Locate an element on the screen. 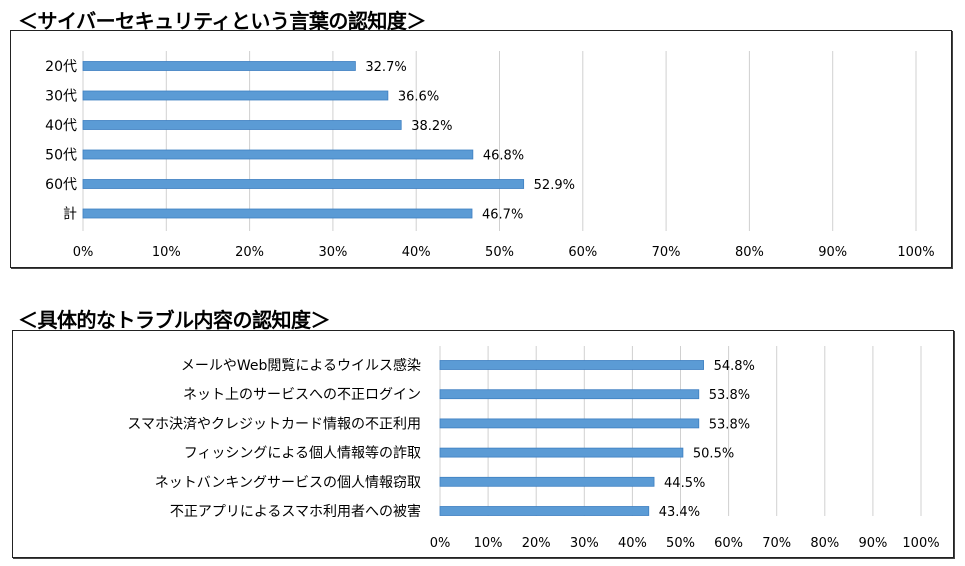 The width and height of the screenshot is (965, 566). data-label: 50.5% is located at coordinates (713, 454).